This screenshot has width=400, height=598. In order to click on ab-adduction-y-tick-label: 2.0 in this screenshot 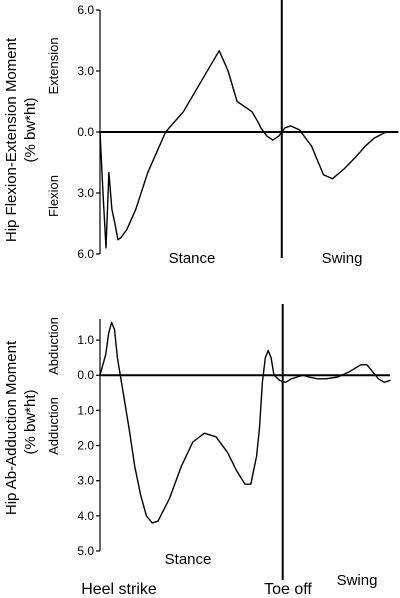, I will do `click(85, 446)`.